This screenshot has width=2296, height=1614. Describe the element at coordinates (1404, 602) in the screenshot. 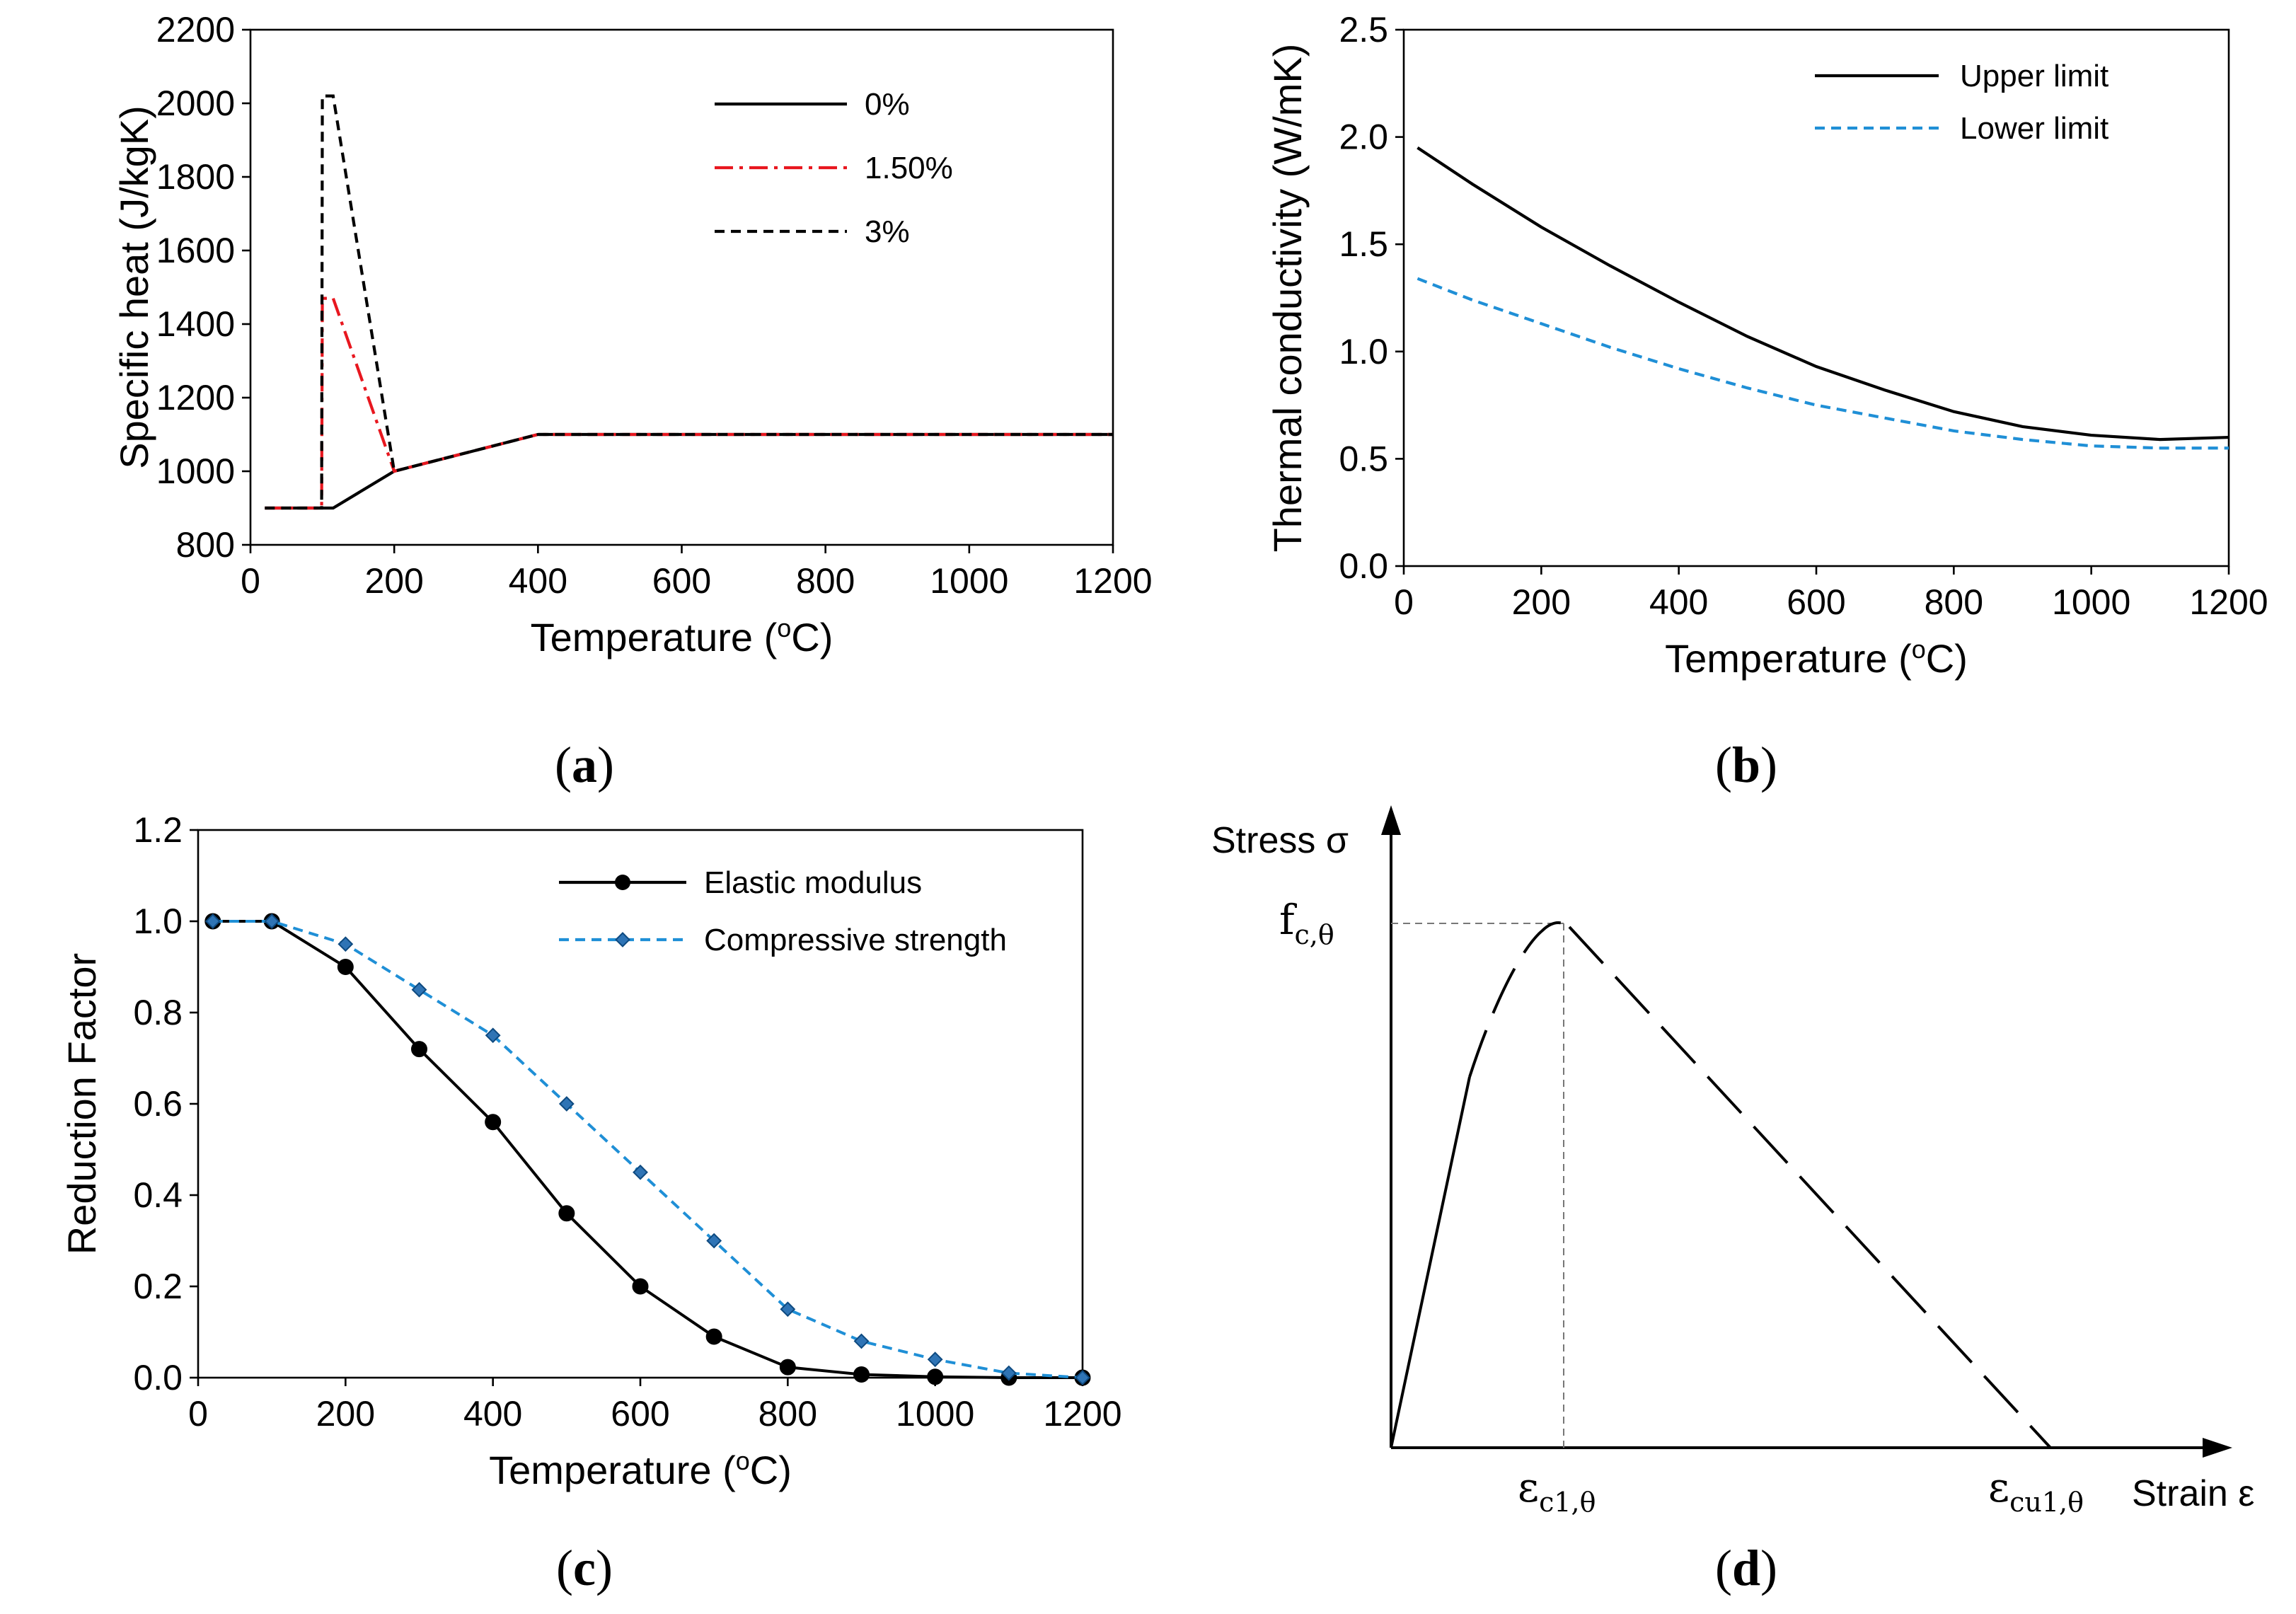

I see `x-tick-label-b: 0` at that location.